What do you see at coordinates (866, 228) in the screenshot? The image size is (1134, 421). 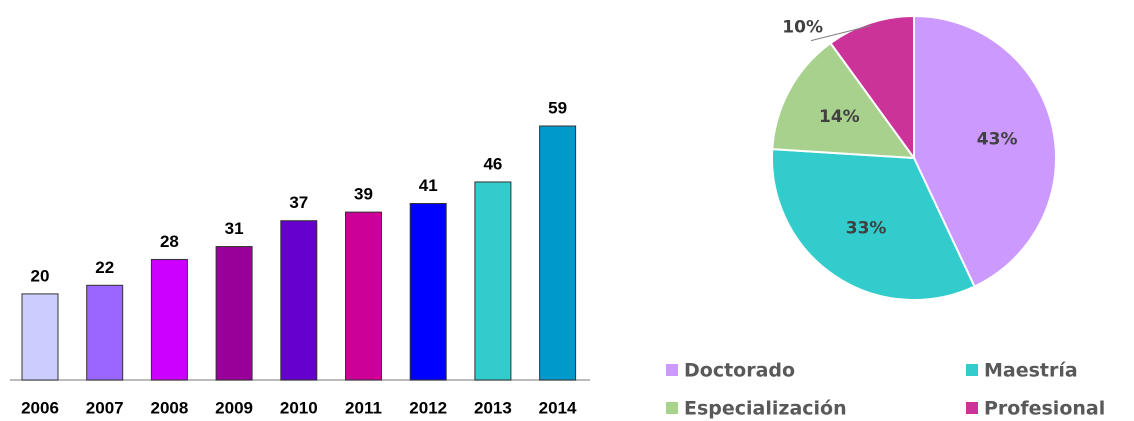 I see `slice-label: 33%` at bounding box center [866, 228].